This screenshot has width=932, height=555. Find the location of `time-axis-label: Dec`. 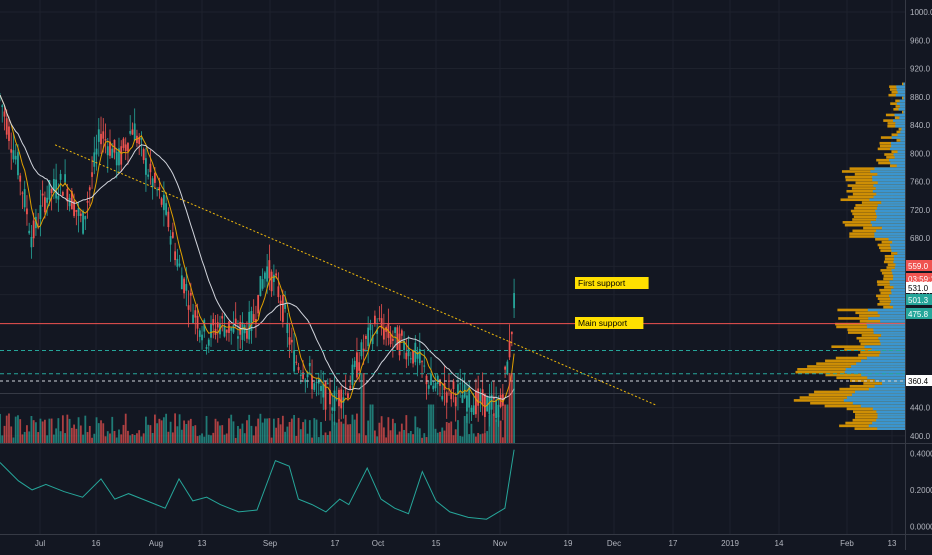

time-axis-label: Dec is located at coordinates (614, 543).